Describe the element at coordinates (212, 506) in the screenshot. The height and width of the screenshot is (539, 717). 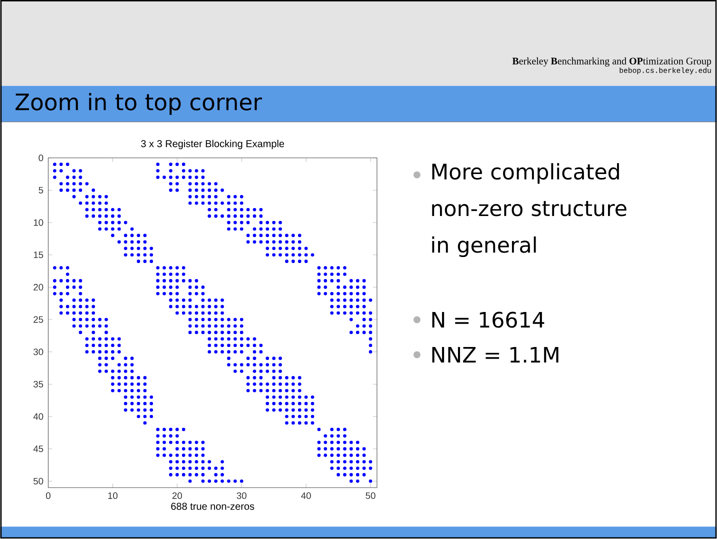
I see `x-axis-title: 688 true non-zeros` at that location.